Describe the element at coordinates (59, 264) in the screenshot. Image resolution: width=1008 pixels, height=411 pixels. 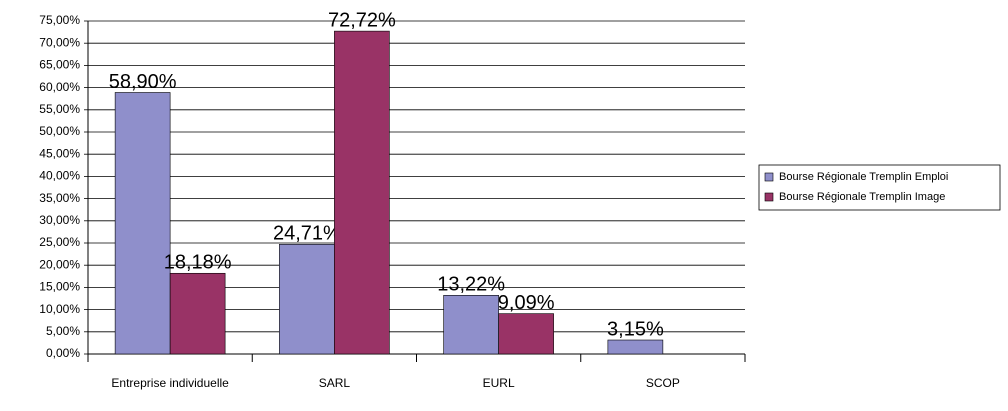
I see `y-tick-label: 20,00%` at that location.